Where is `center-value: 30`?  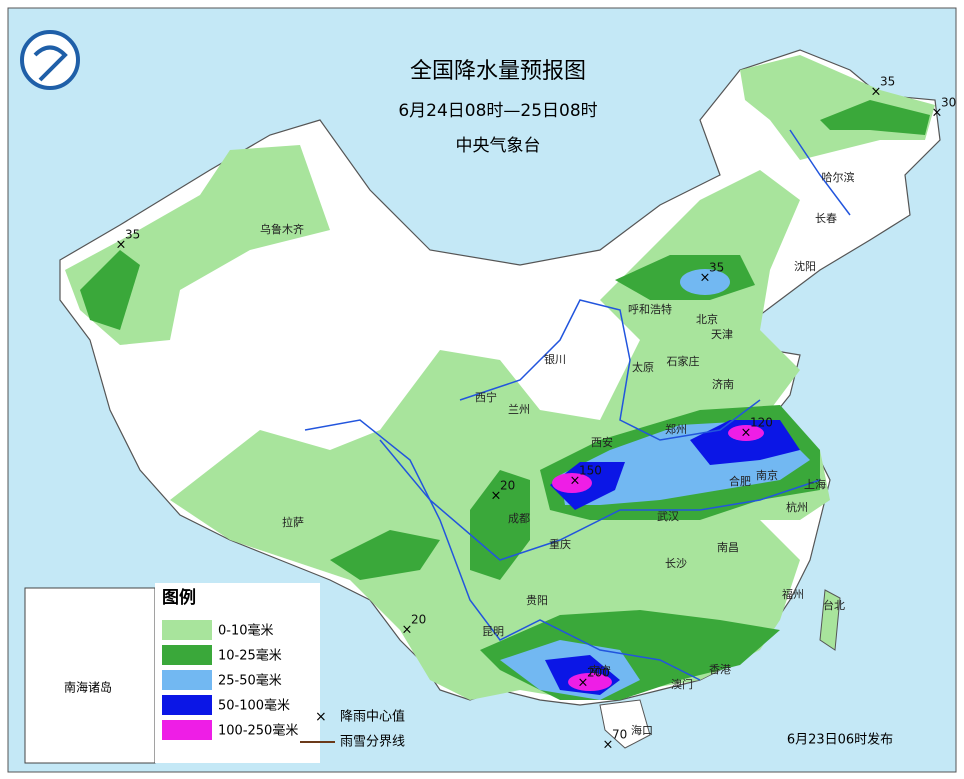 center-value: 30 is located at coordinates (948, 103).